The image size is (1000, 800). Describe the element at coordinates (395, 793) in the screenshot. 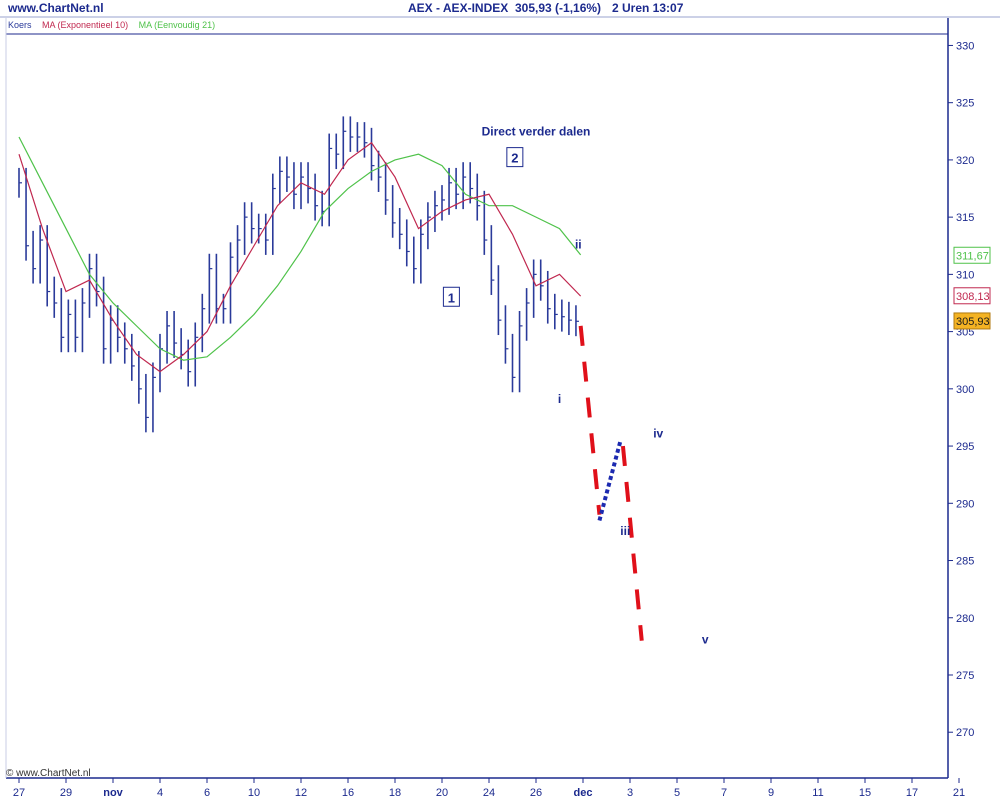

I see `x-tick-label: 18` at that location.